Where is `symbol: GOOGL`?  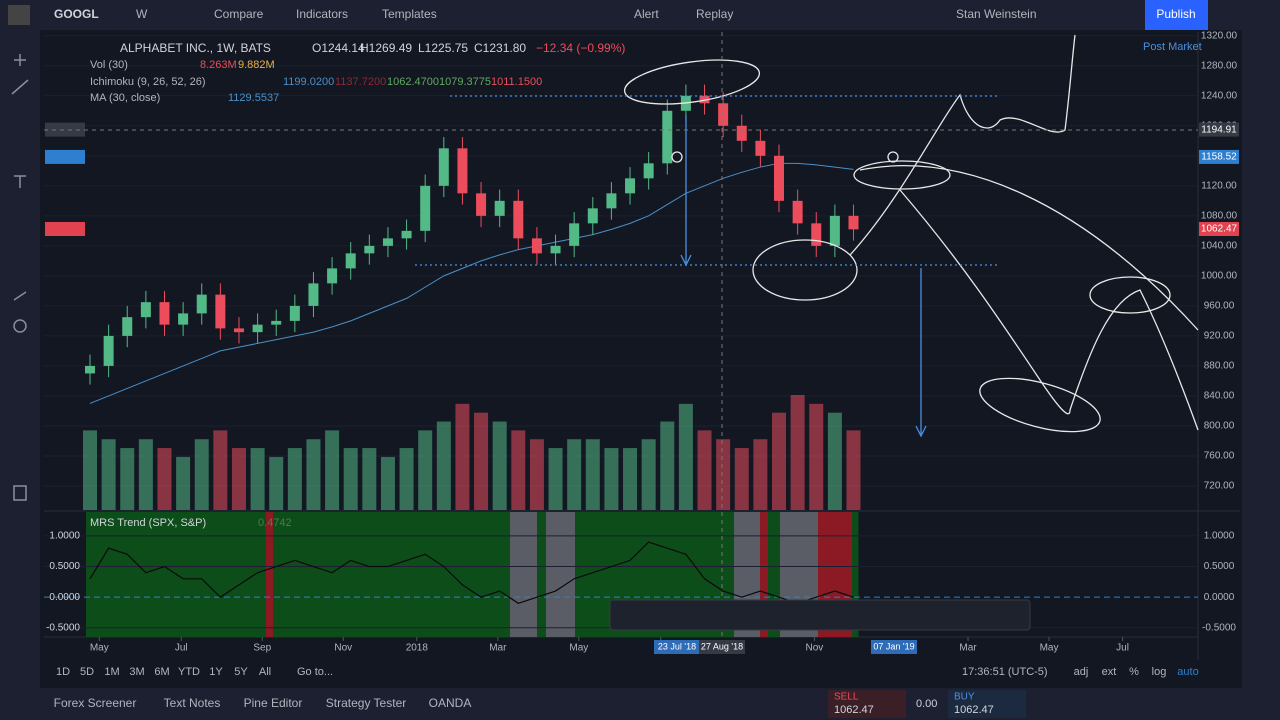
symbol: GOOGL is located at coordinates (76, 14).